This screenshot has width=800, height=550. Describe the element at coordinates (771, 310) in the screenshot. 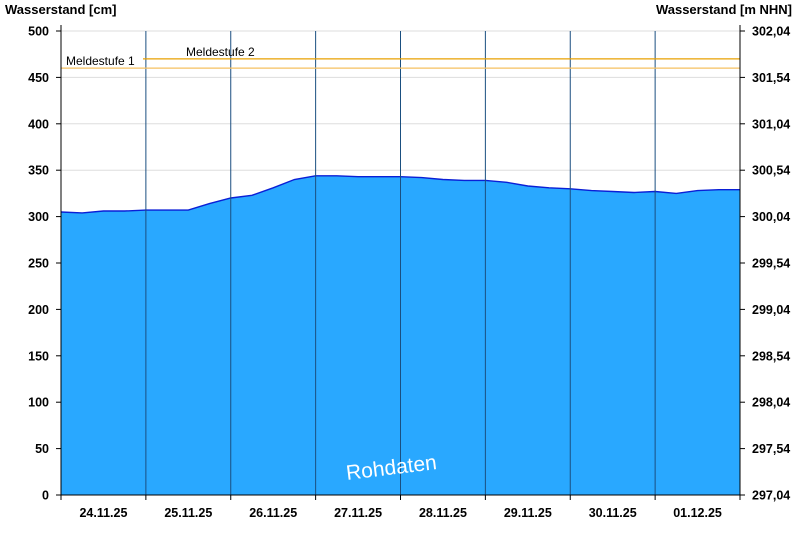

I see `y-tick-label-right-4: 299,04` at that location.